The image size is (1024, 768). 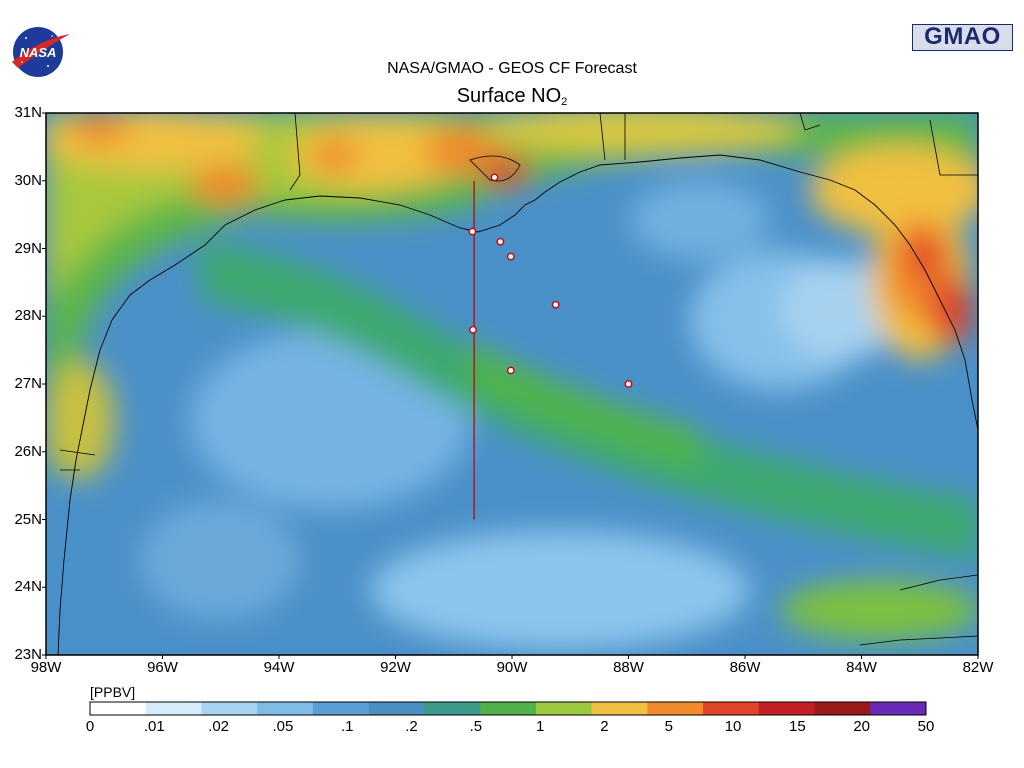 What do you see at coordinates (745, 667) in the screenshot?
I see `lon-tick-label: 86W` at bounding box center [745, 667].